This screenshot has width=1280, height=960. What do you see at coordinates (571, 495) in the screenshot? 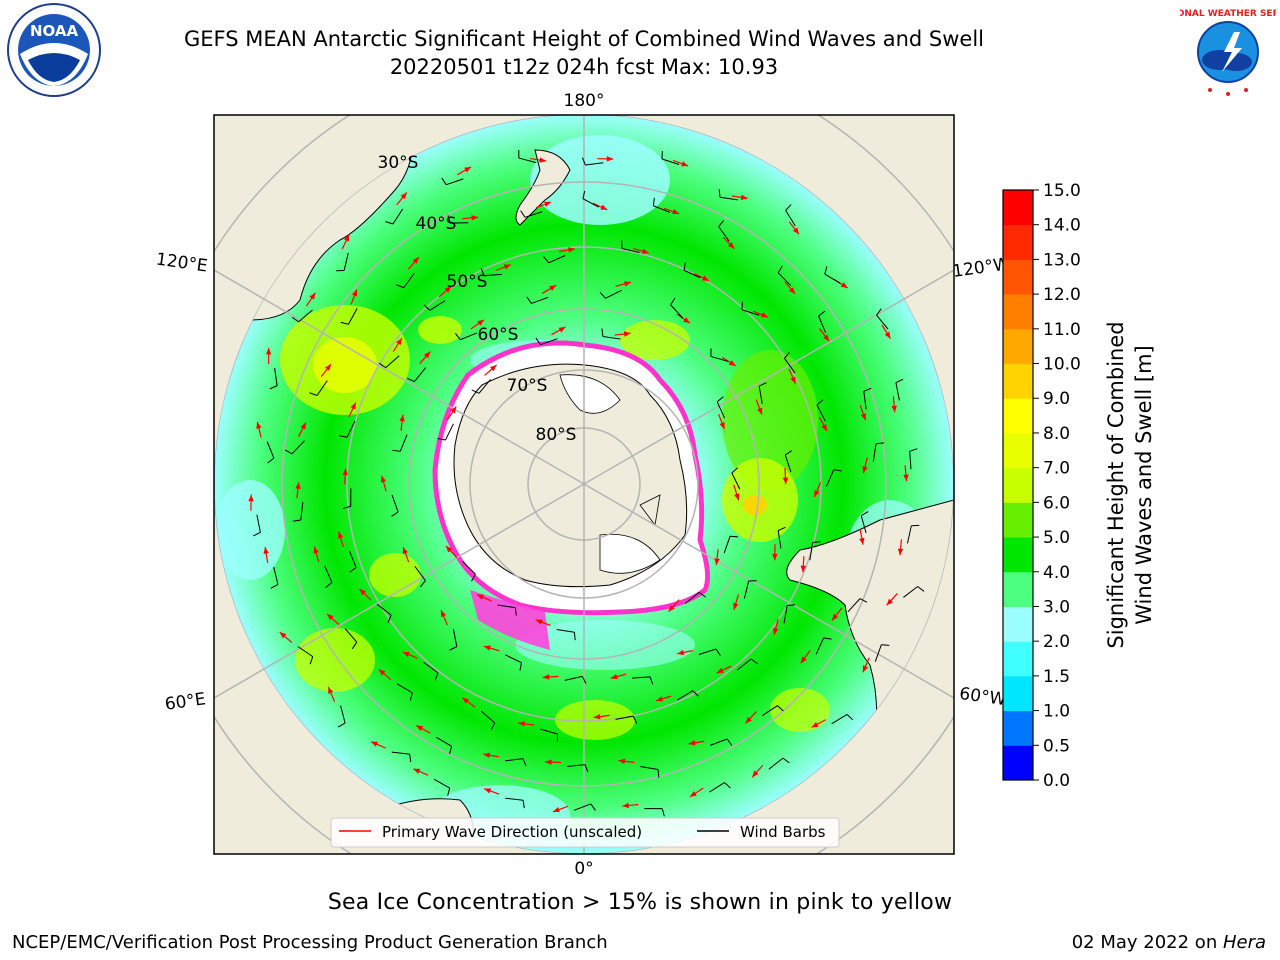
I see `antarctica` at bounding box center [571, 495].